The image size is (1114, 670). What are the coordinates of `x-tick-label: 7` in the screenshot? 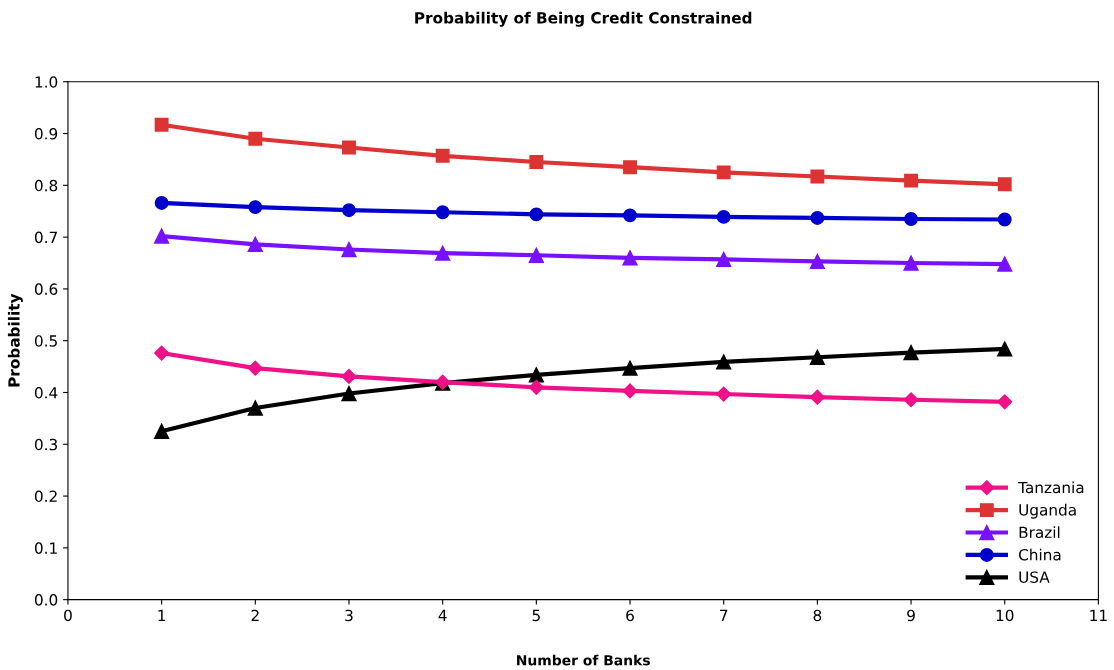 It's located at (724, 615).